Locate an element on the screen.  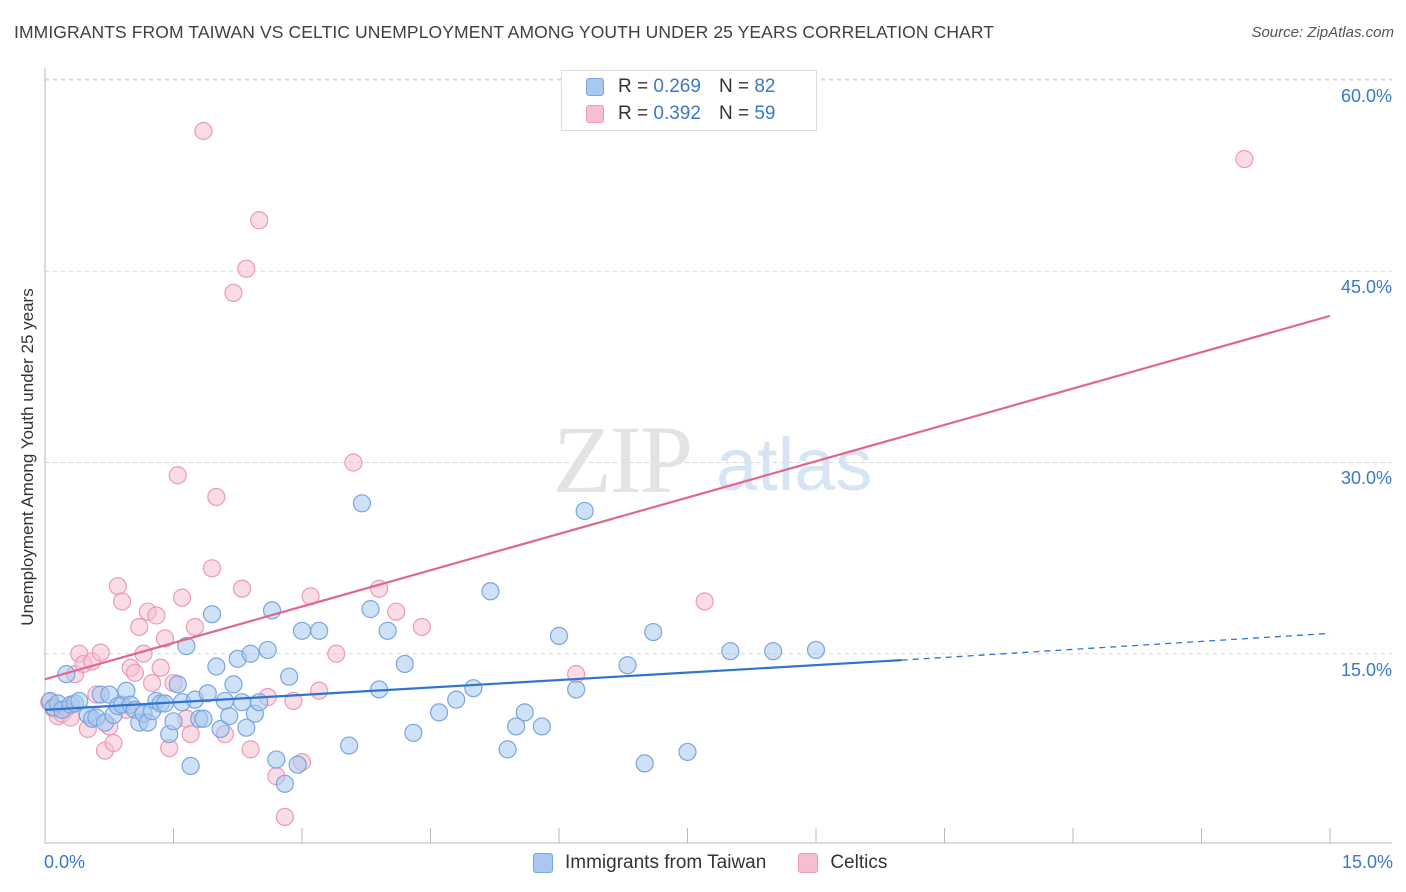
series-legend: Immigrants from Taiwan Celtics is located at coordinates (710, 863).